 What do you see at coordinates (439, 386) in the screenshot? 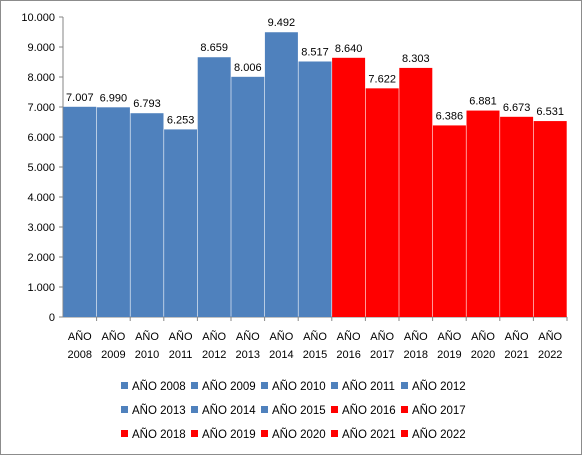
I see `legend-label: AÑO 2012` at bounding box center [439, 386].